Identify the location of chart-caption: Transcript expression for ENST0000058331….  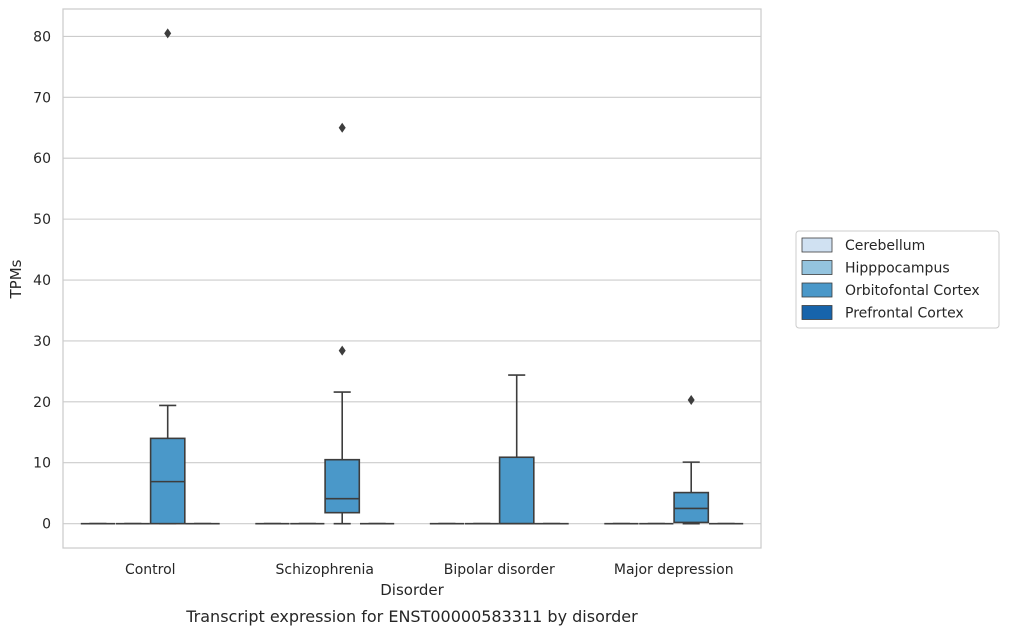
(411, 616).